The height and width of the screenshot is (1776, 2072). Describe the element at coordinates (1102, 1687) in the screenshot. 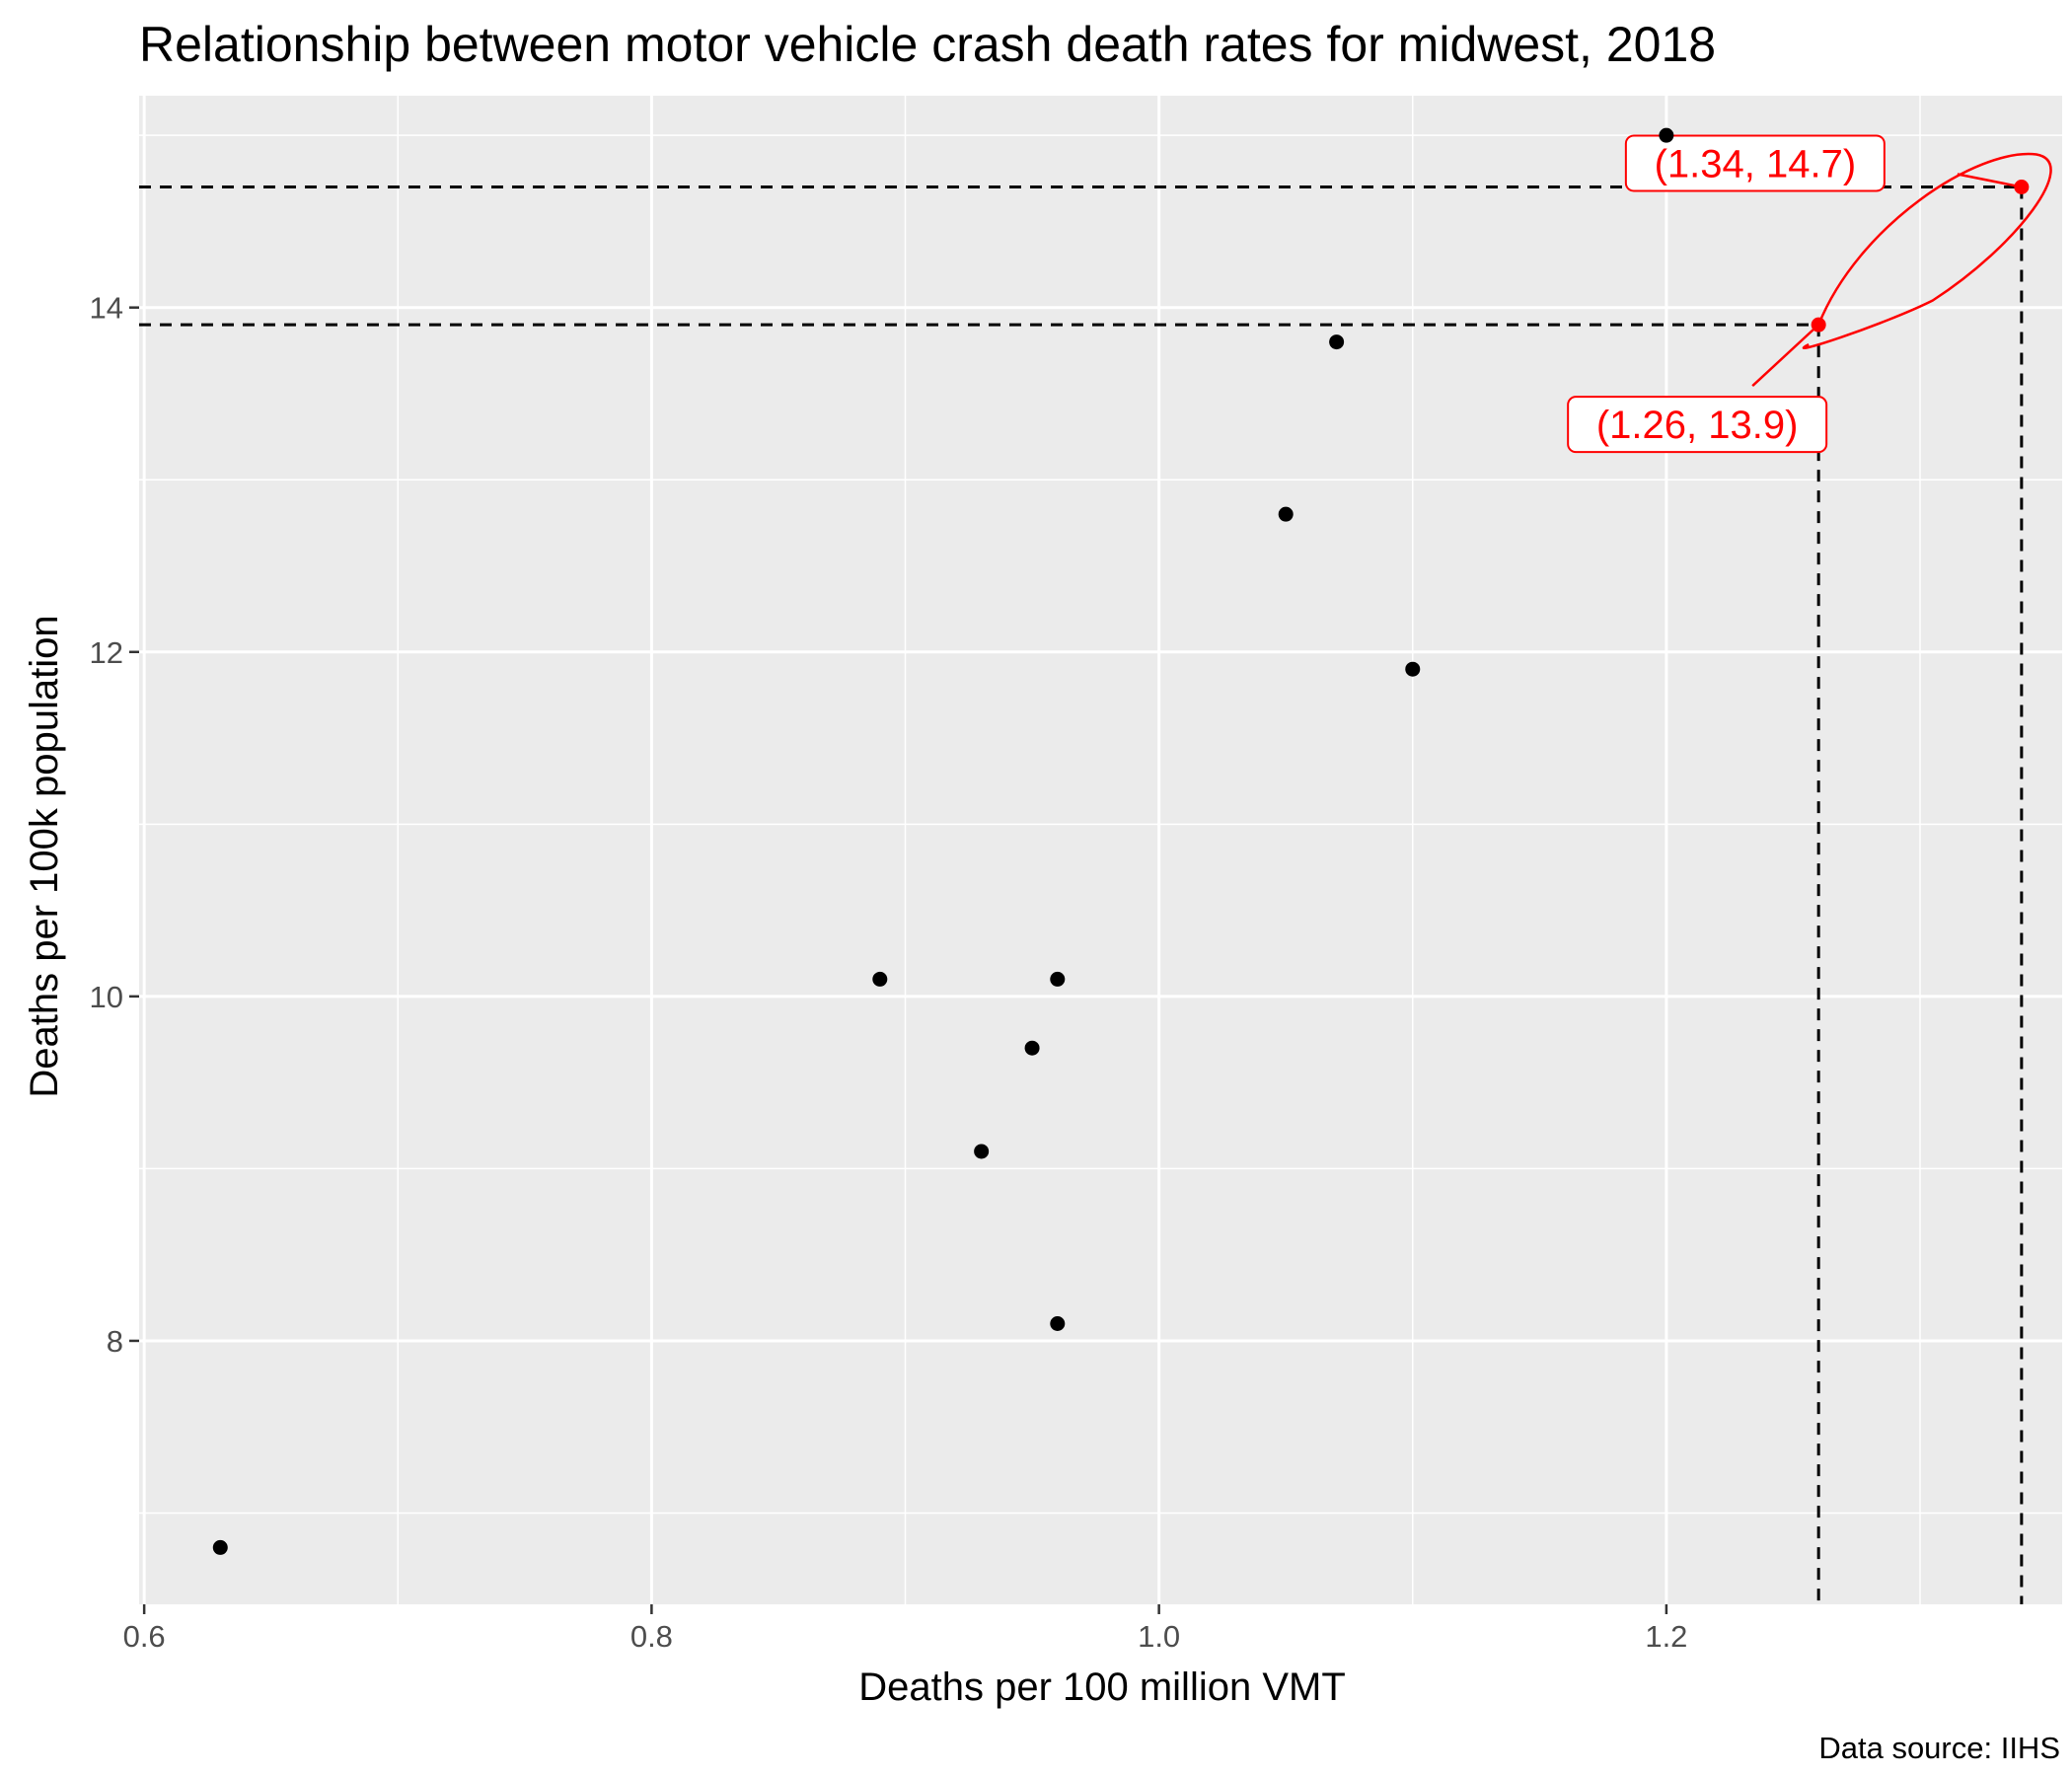

I see `x-axis-label: Deaths per 100 million VMT` at that location.